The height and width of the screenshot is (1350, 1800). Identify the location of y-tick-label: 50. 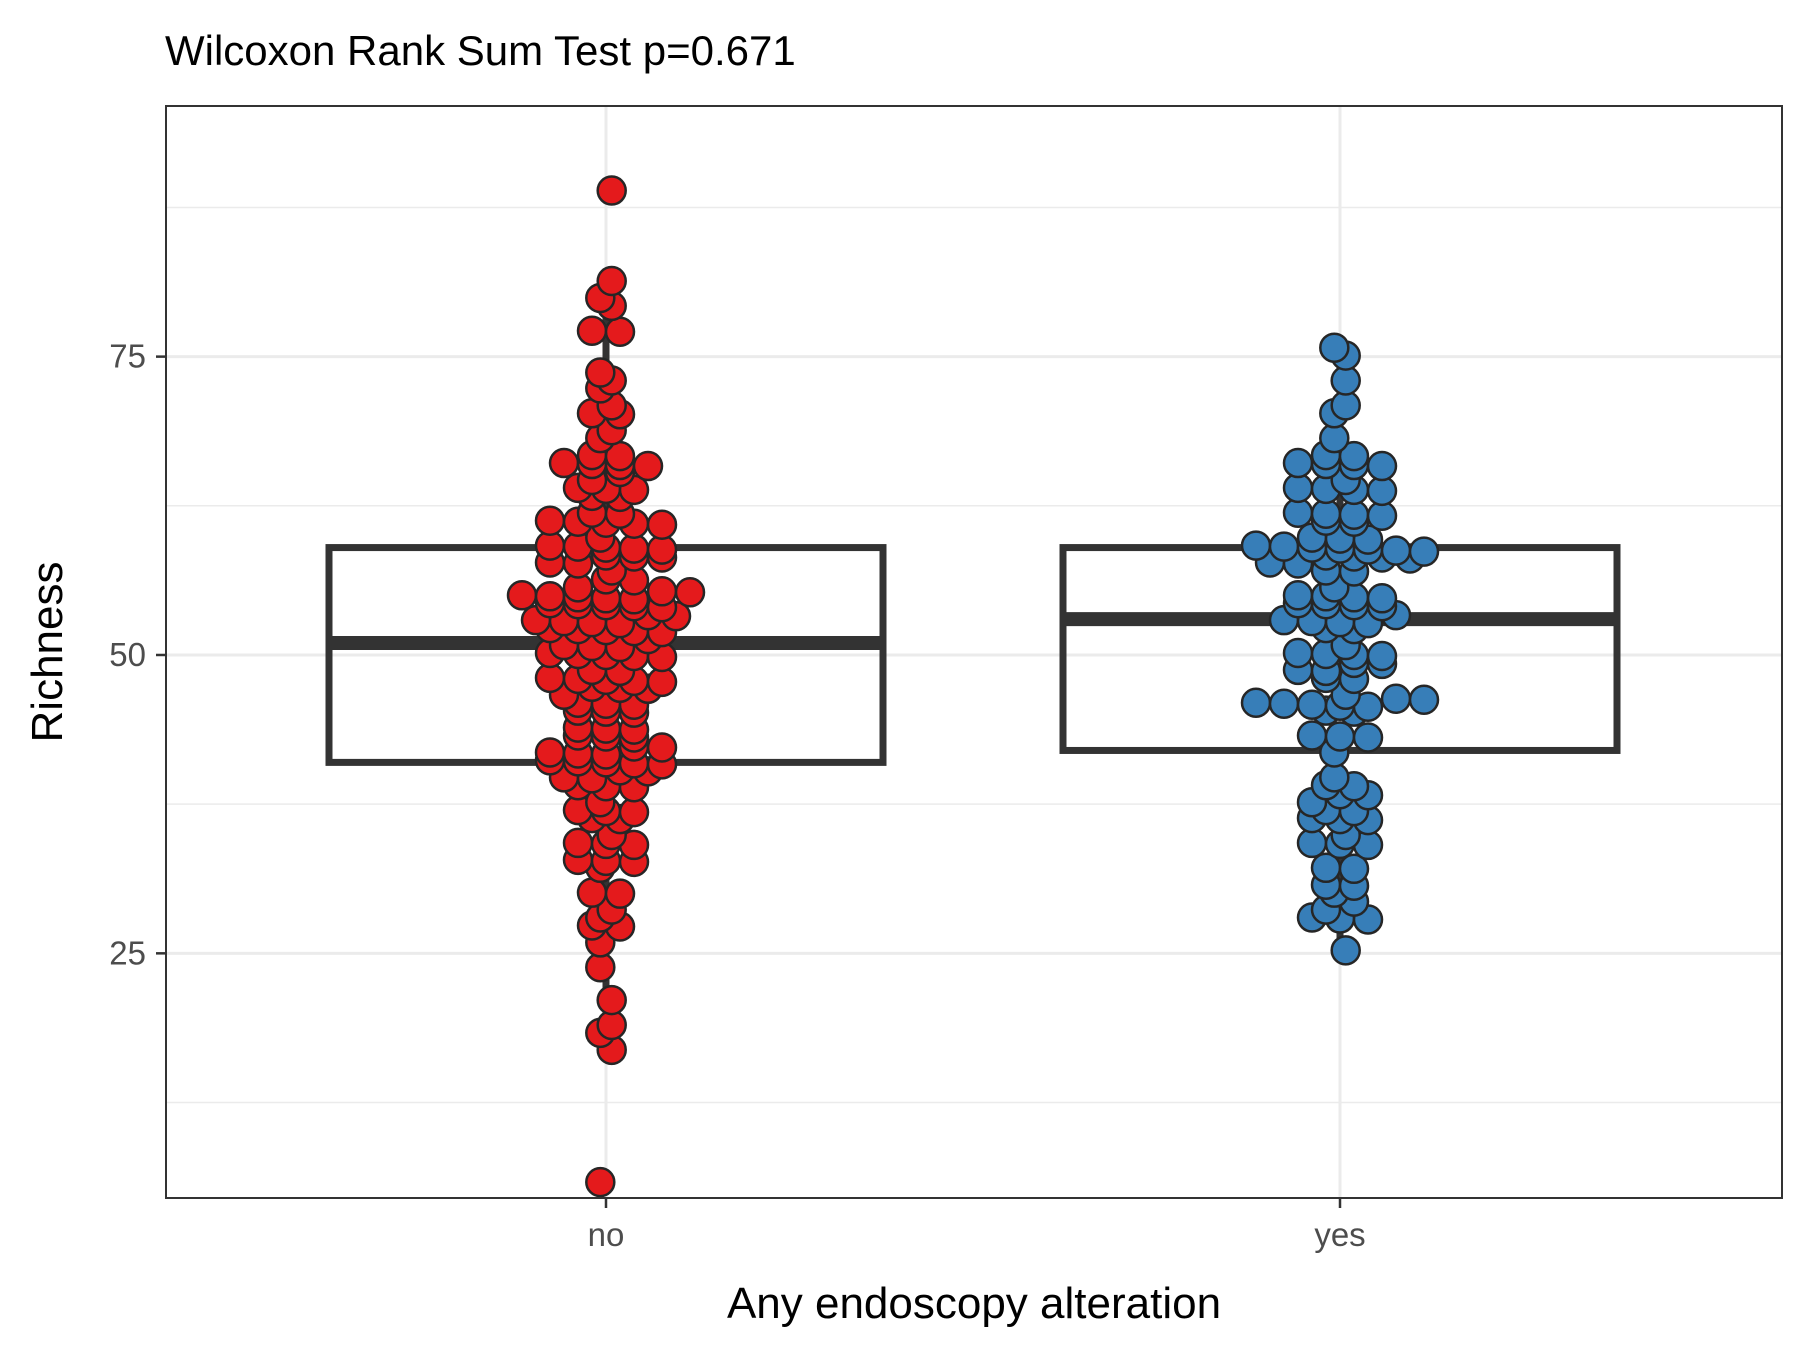
(127, 654).